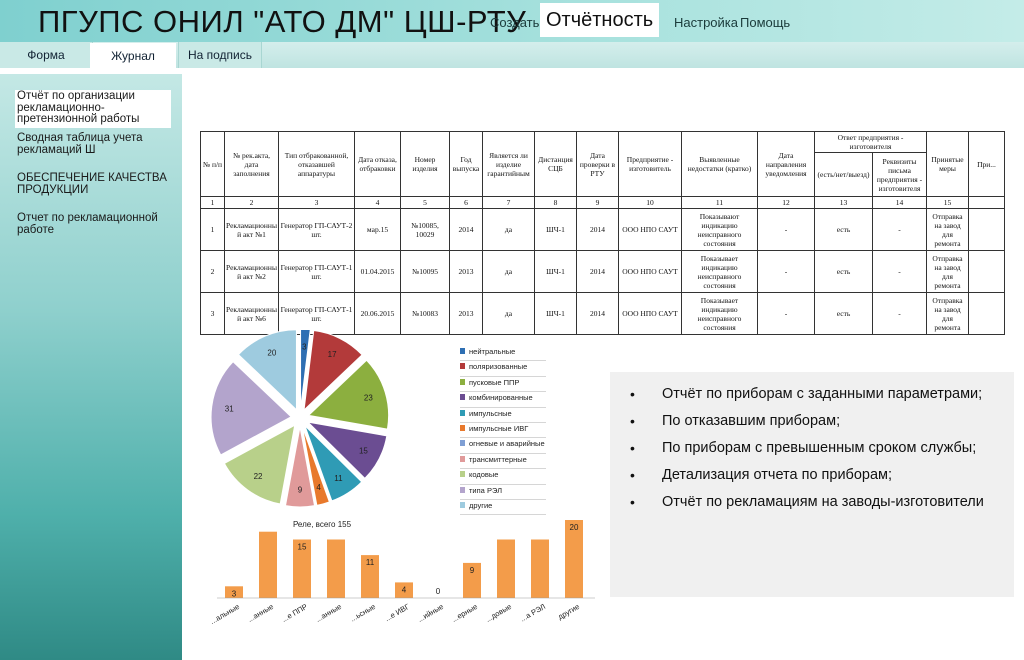 The height and width of the screenshot is (660, 1024). Describe the element at coordinates (899, 202) in the screenshot. I see `column-number: 14` at that location.